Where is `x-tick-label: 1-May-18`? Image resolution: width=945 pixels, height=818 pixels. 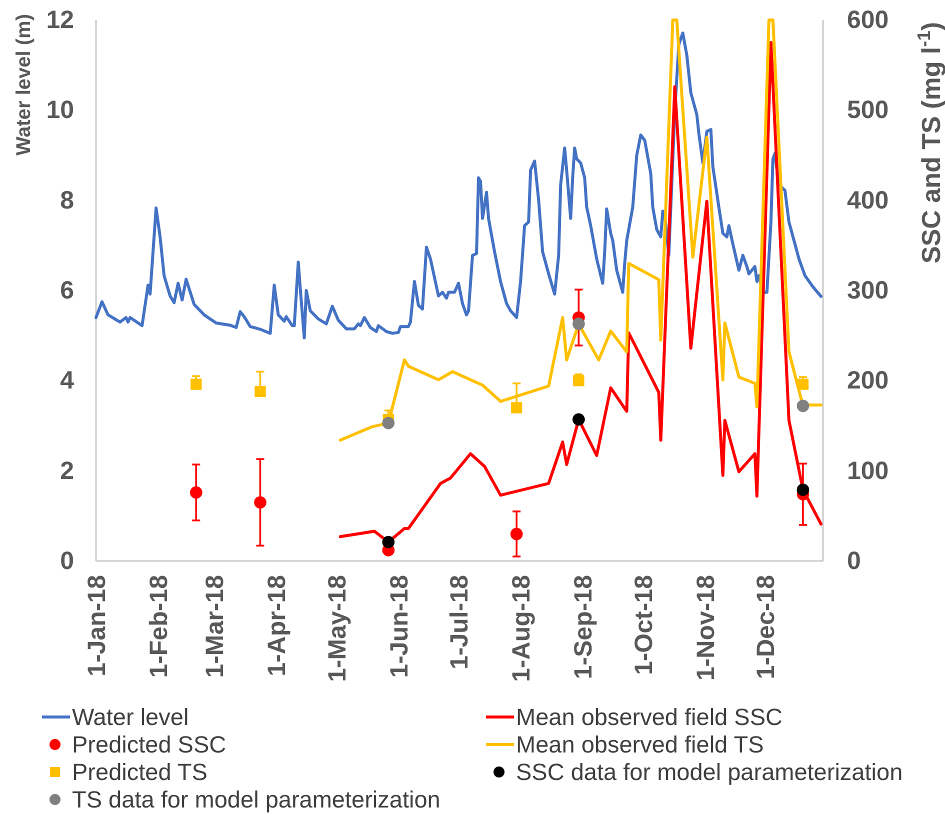 x-tick-label: 1-May-18 is located at coordinates (337, 628).